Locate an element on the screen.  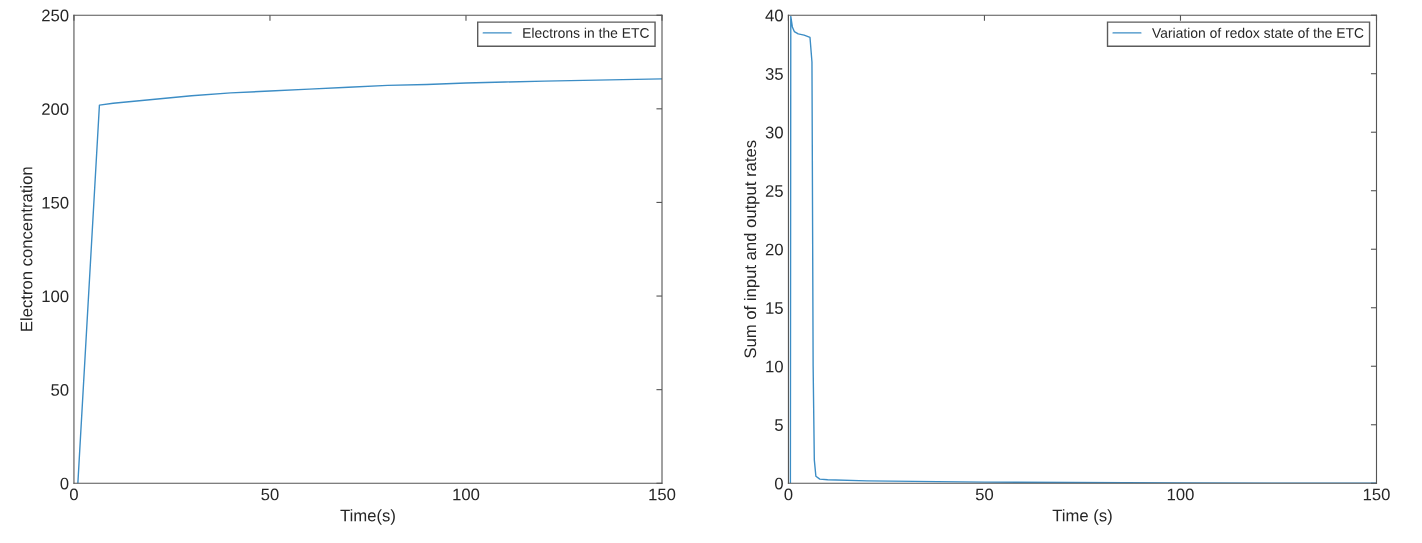
y-tick-label: 20 is located at coordinates (774, 249).